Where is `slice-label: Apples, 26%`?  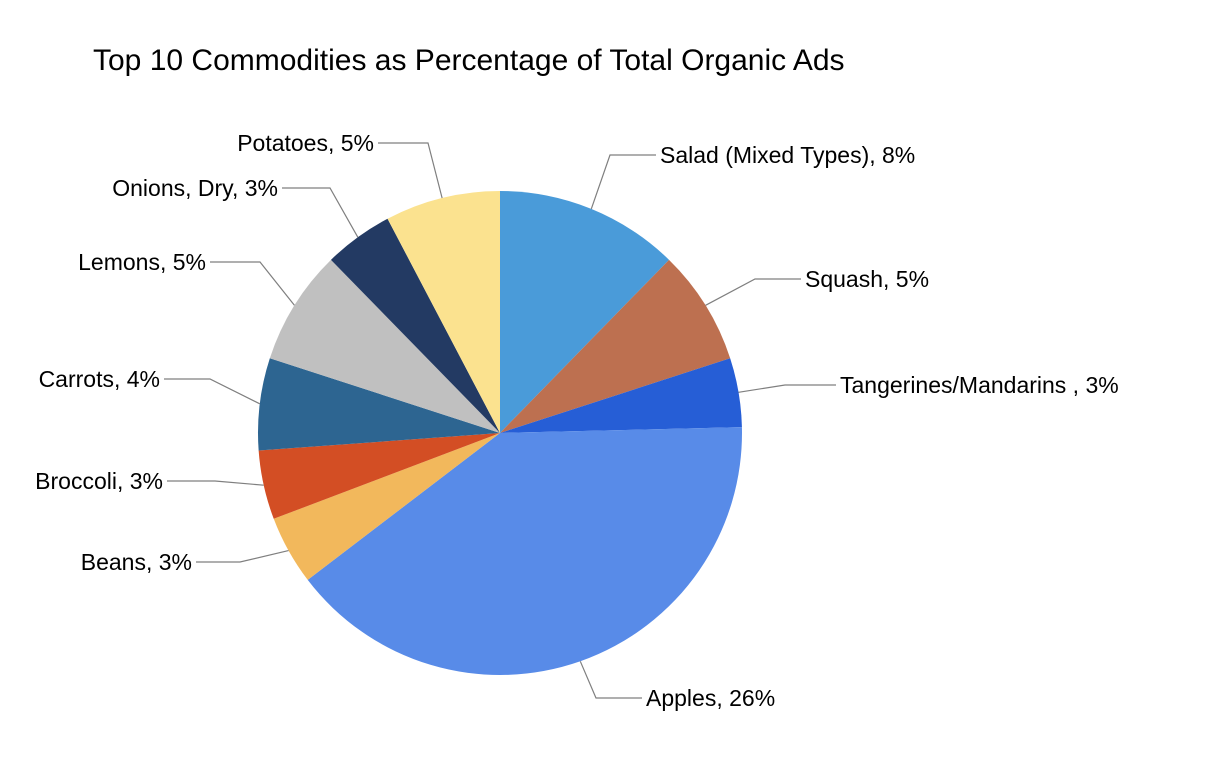
slice-label: Apples, 26% is located at coordinates (710, 698).